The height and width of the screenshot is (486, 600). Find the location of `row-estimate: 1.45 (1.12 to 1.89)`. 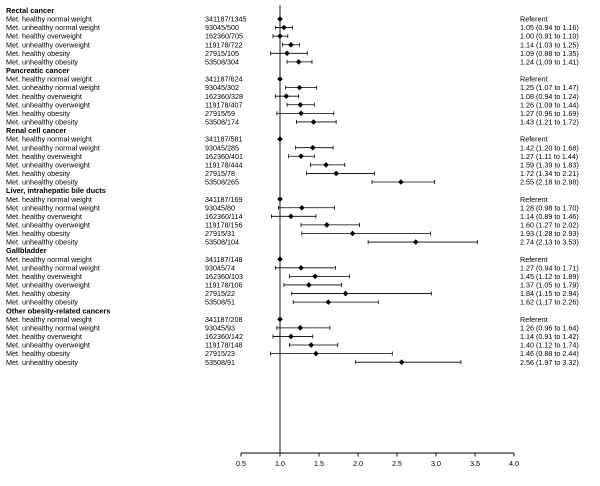

row-estimate: 1.45 (1.12 to 1.89) is located at coordinates (549, 276).